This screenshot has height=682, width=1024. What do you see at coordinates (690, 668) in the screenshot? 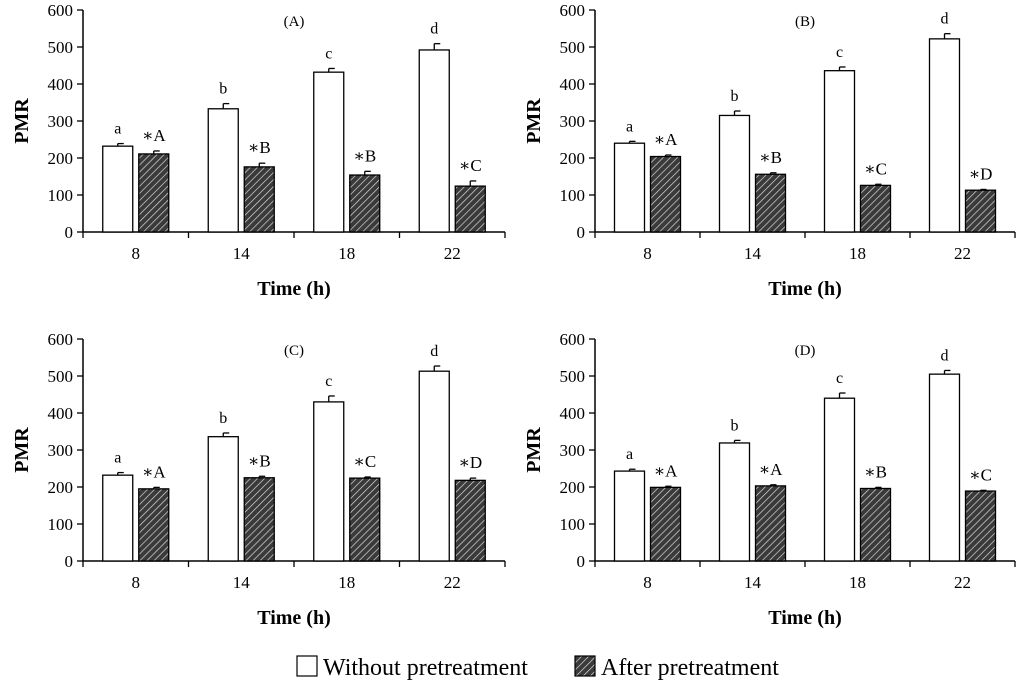
I see `legend-label-after-pretreatment: After pretreatment` at bounding box center [690, 668].